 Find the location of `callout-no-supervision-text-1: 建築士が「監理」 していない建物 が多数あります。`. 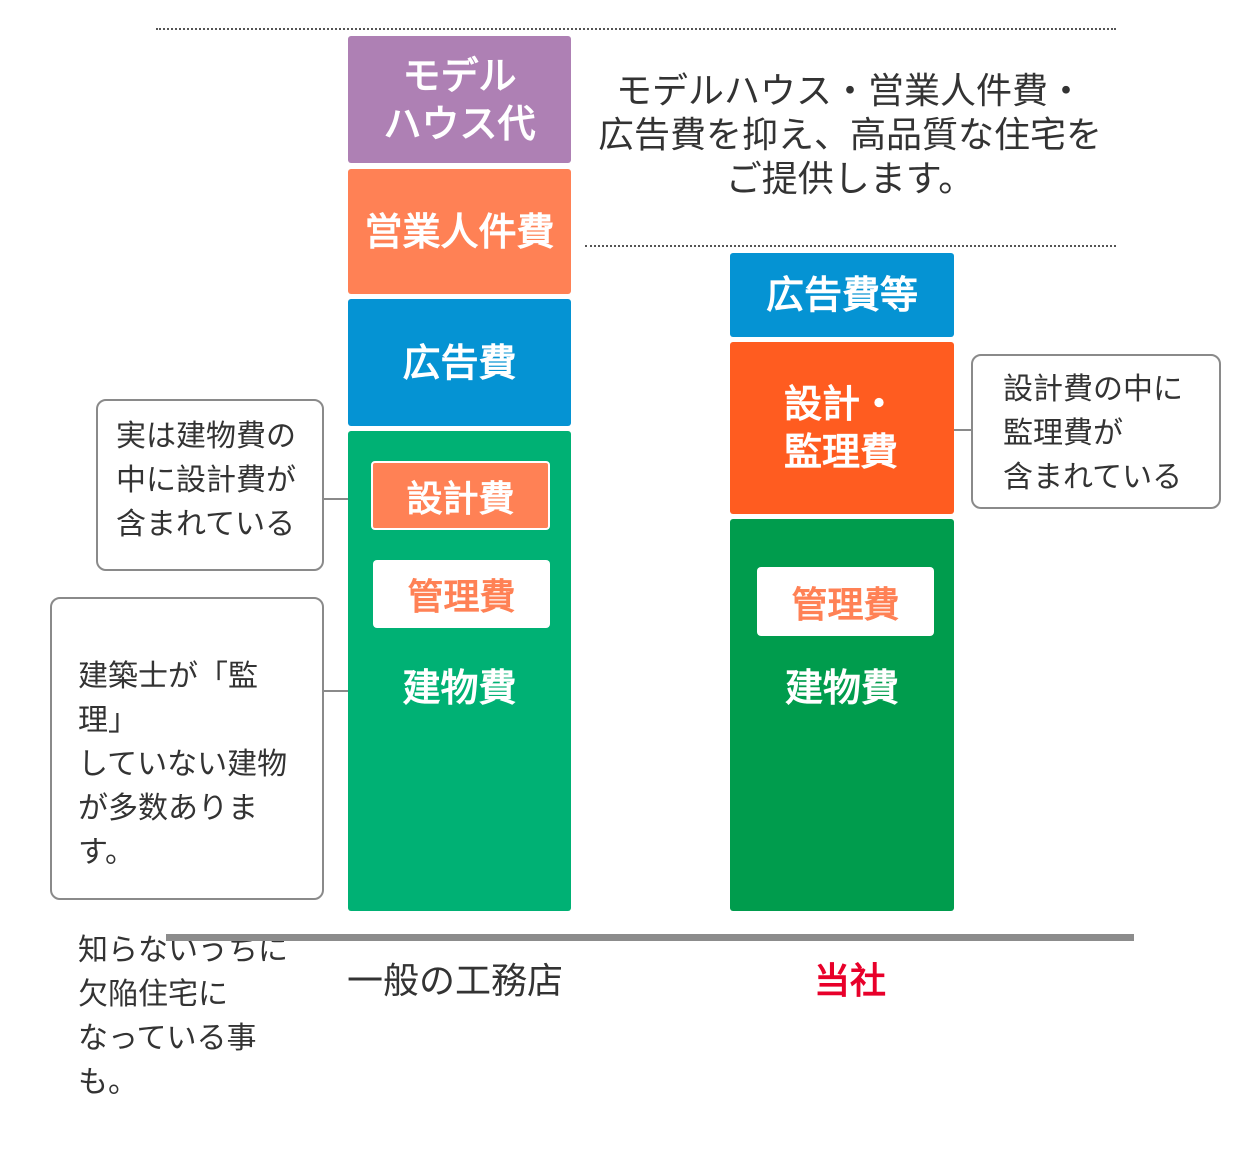

callout-no-supervision-text-1: 建築士が「監理」 していない建物 が多数あります。 is located at coordinates (183, 764).